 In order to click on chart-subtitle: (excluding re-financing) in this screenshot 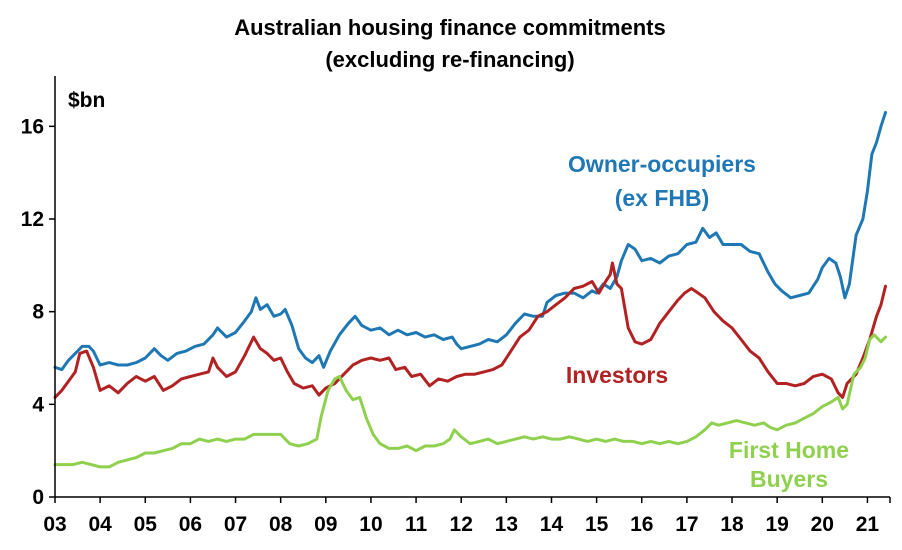, I will do `click(449, 59)`.